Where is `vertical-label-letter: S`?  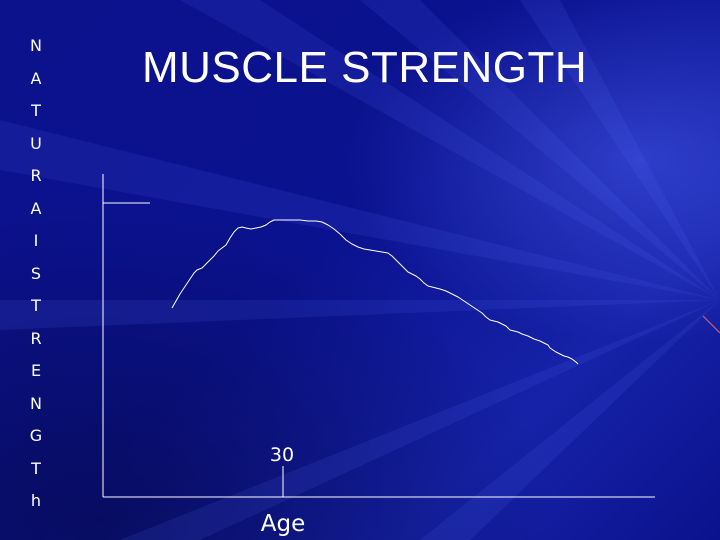 vertical-label-letter: S is located at coordinates (36, 273).